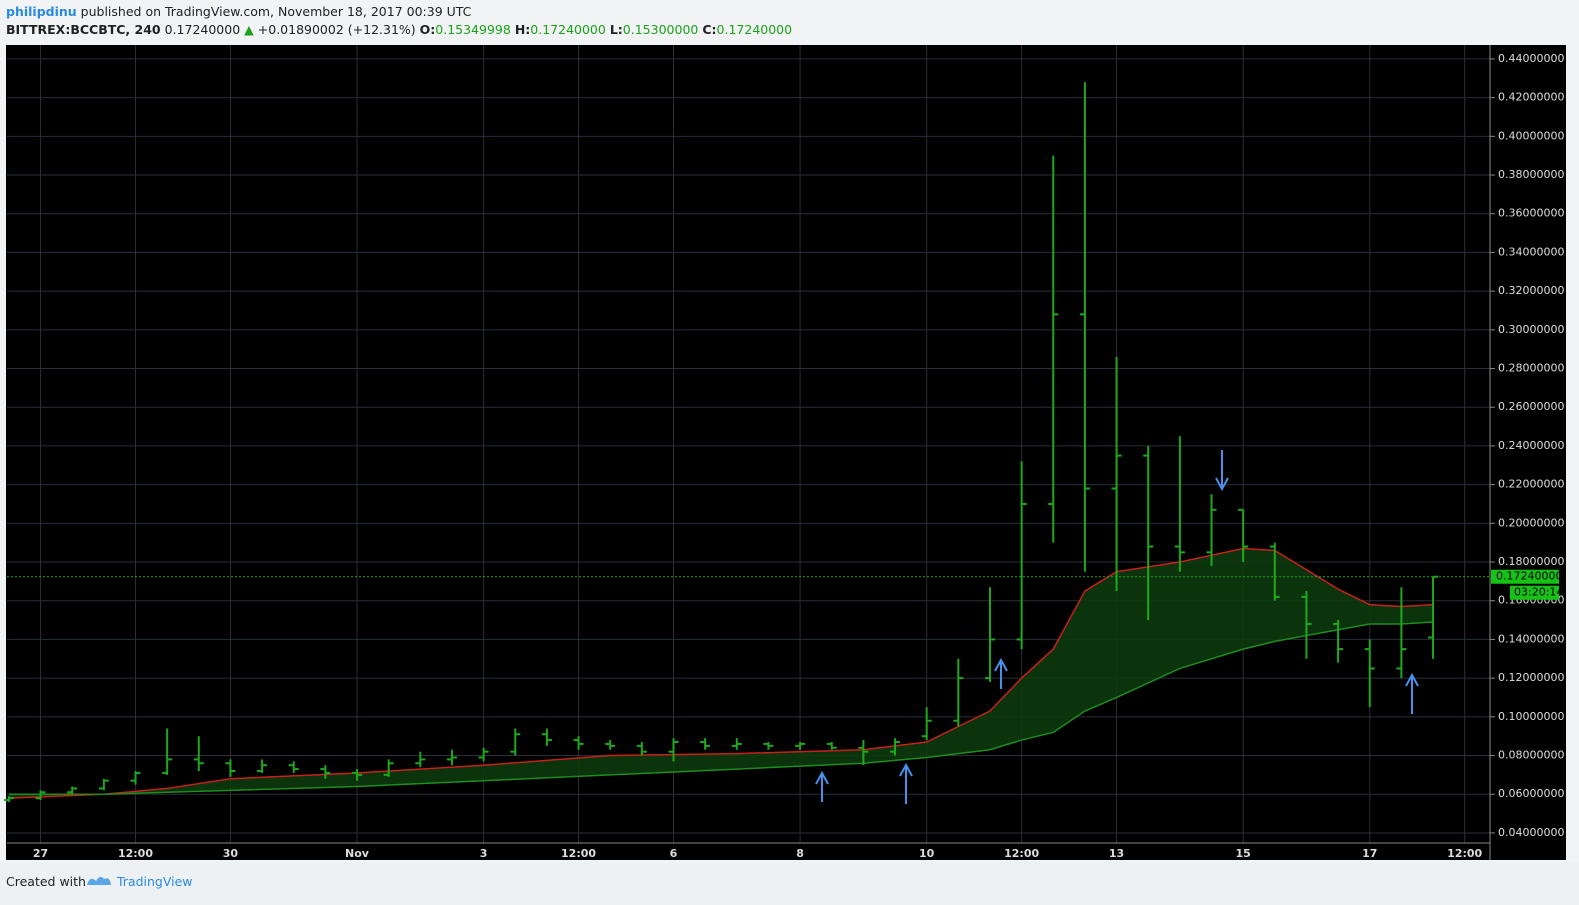  What do you see at coordinates (1369, 853) in the screenshot?
I see `x-tick-label: 17` at bounding box center [1369, 853].